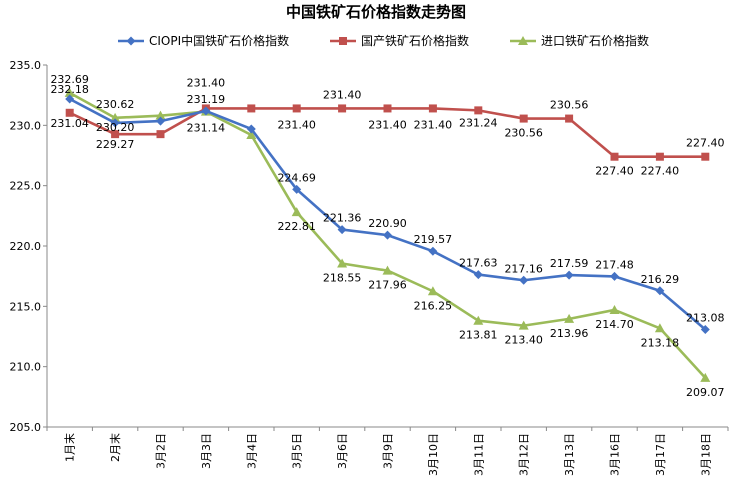 The height and width of the screenshot is (492, 752). Describe the element at coordinates (705, 454) in the screenshot. I see `x-tick-label: 3月18日` at that location.